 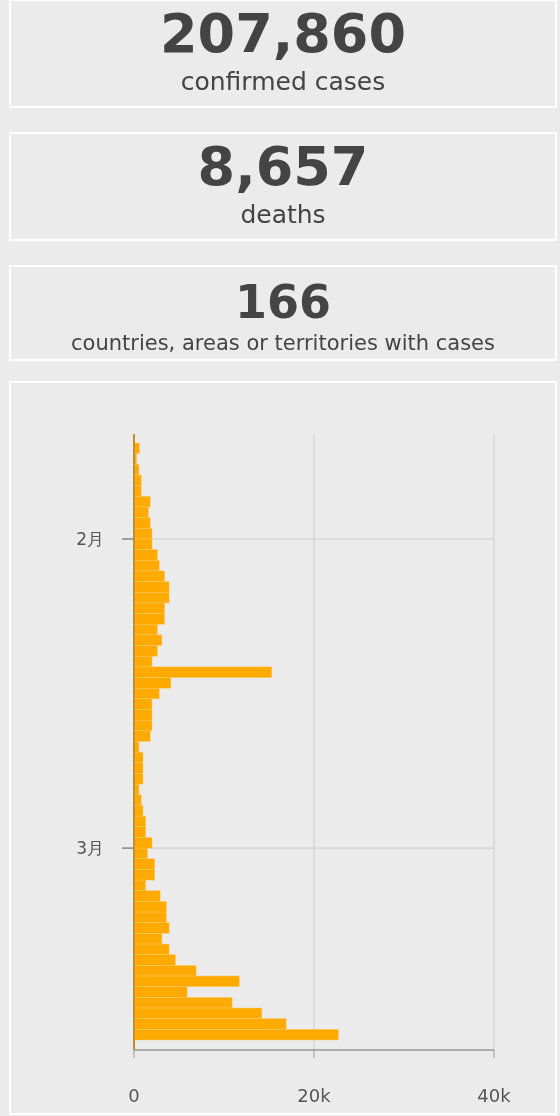 What do you see at coordinates (283, 33) in the screenshot?
I see `text: 207,860` at bounding box center [283, 33].